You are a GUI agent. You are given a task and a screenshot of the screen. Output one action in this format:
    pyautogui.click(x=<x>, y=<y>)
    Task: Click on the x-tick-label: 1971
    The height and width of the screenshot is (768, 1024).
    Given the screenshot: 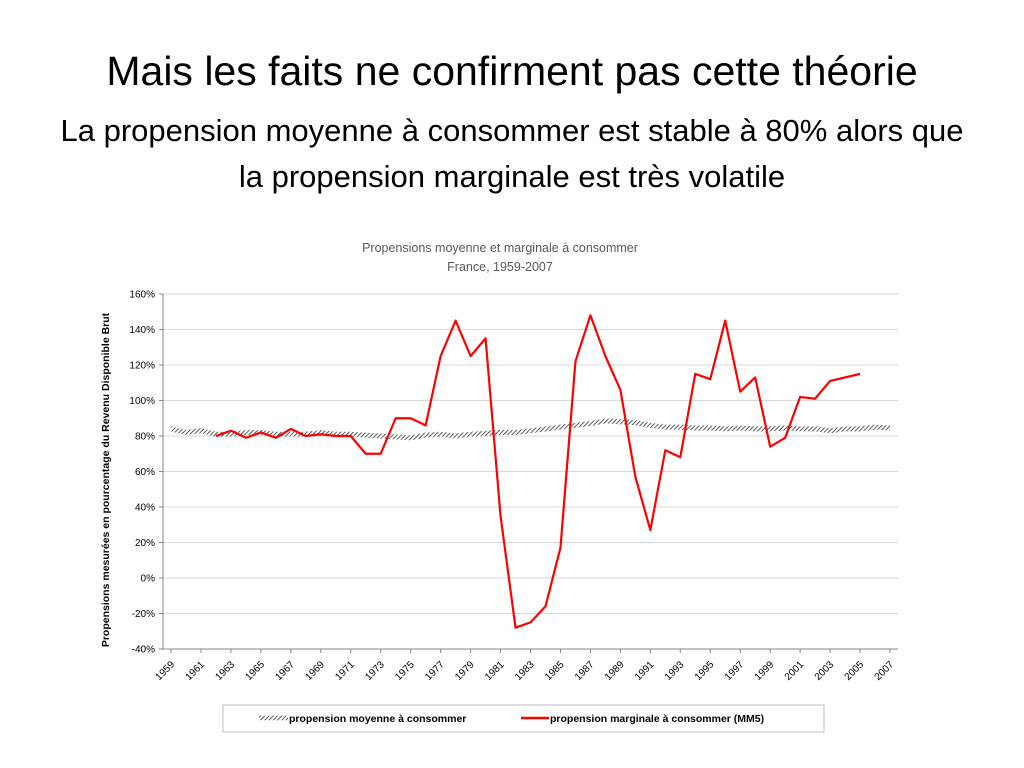 What is the action you would take?
    pyautogui.click(x=345, y=671)
    